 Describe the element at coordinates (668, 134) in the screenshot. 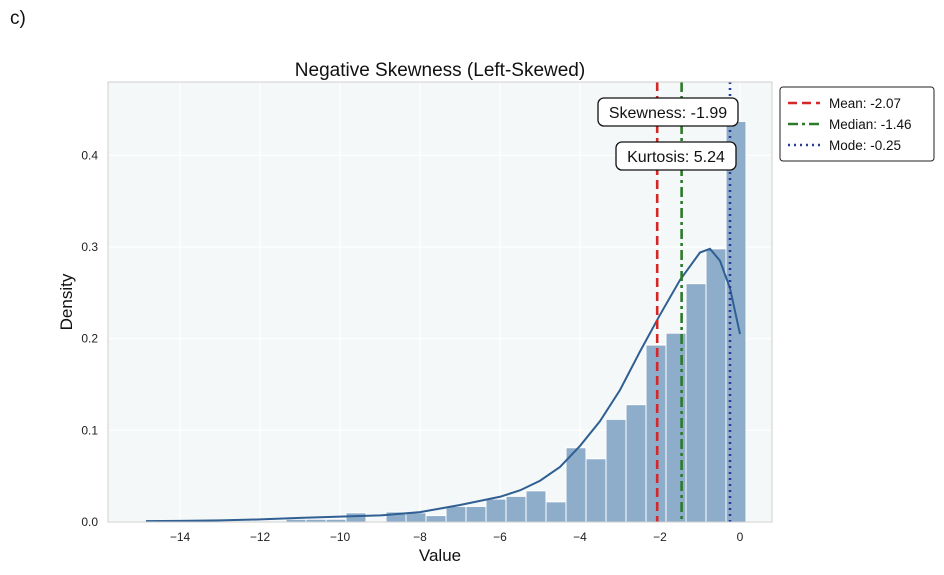

I see `stat-annotations: Skewness: -1.99 Kurtosis: 5.24` at that location.